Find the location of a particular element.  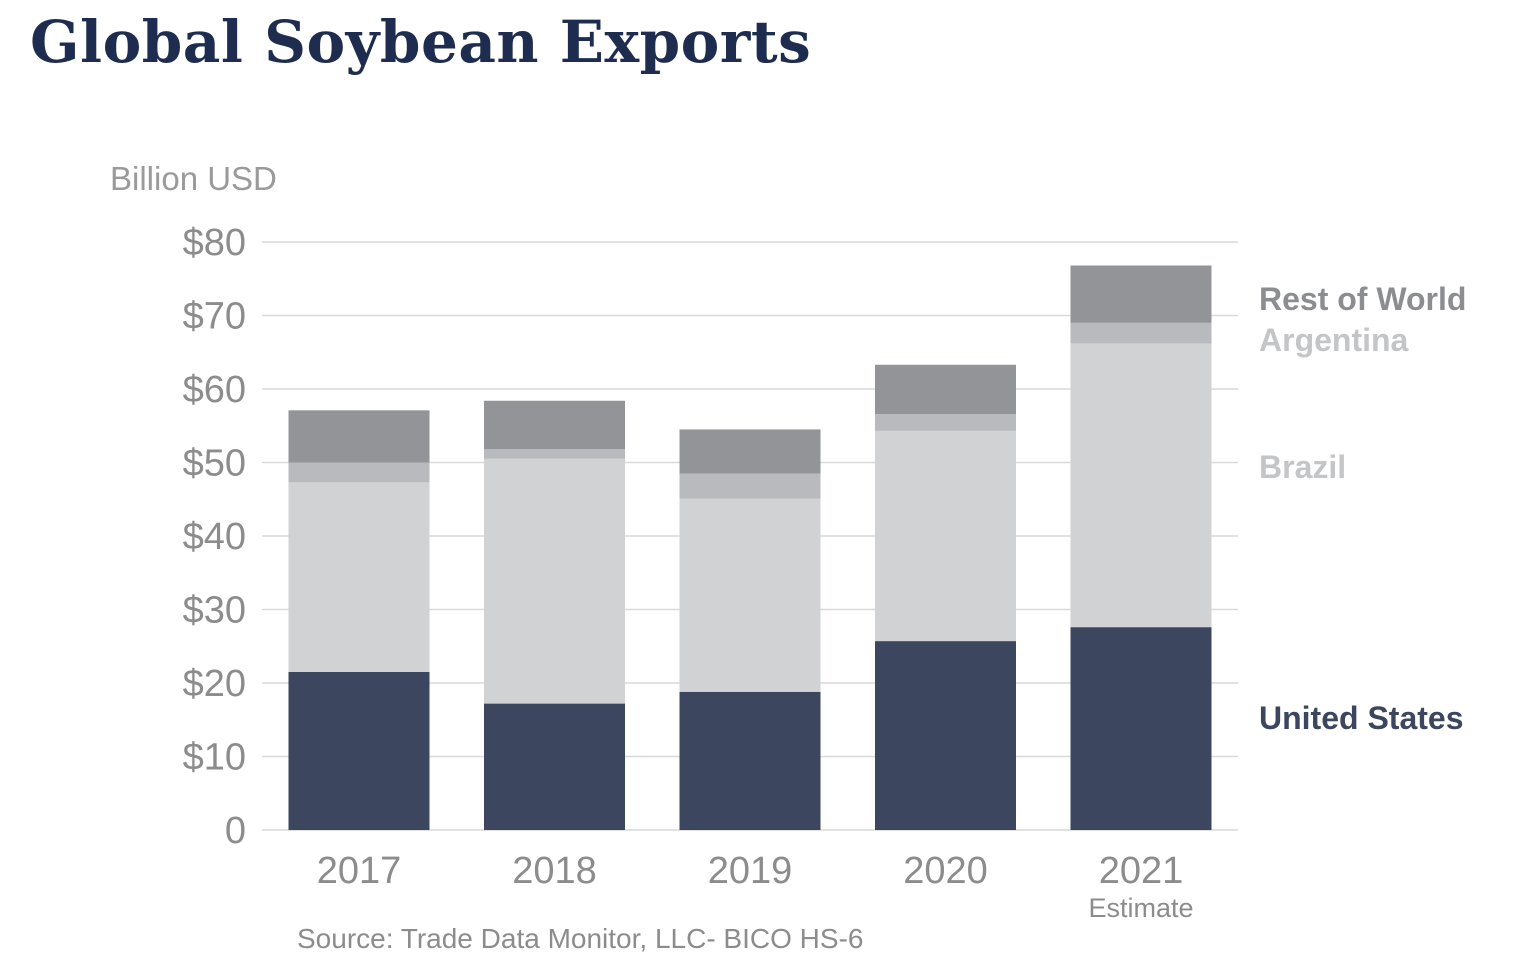

bar-argentina-2017 is located at coordinates (359, 472).